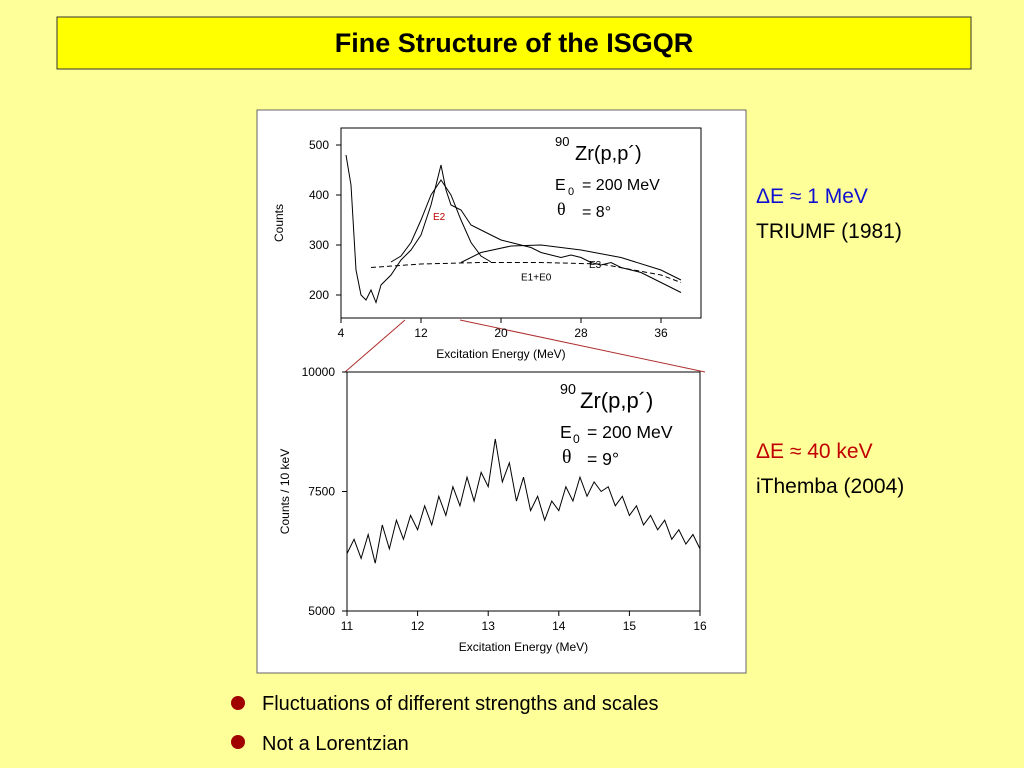 This screenshot has height=768, width=1024. I want to click on y-tick-label: 500, so click(319, 145).